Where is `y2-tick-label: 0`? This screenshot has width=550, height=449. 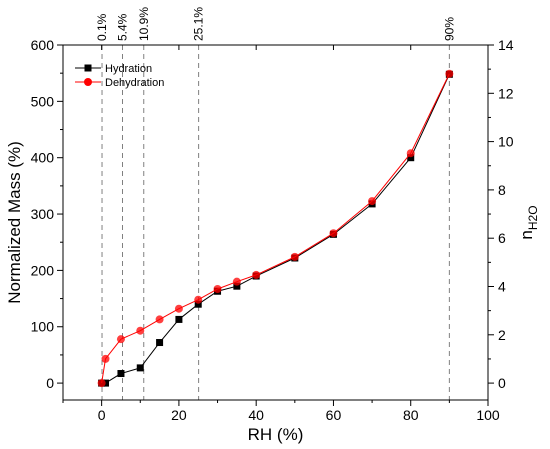 y2-tick-label: 0 is located at coordinates (502, 383).